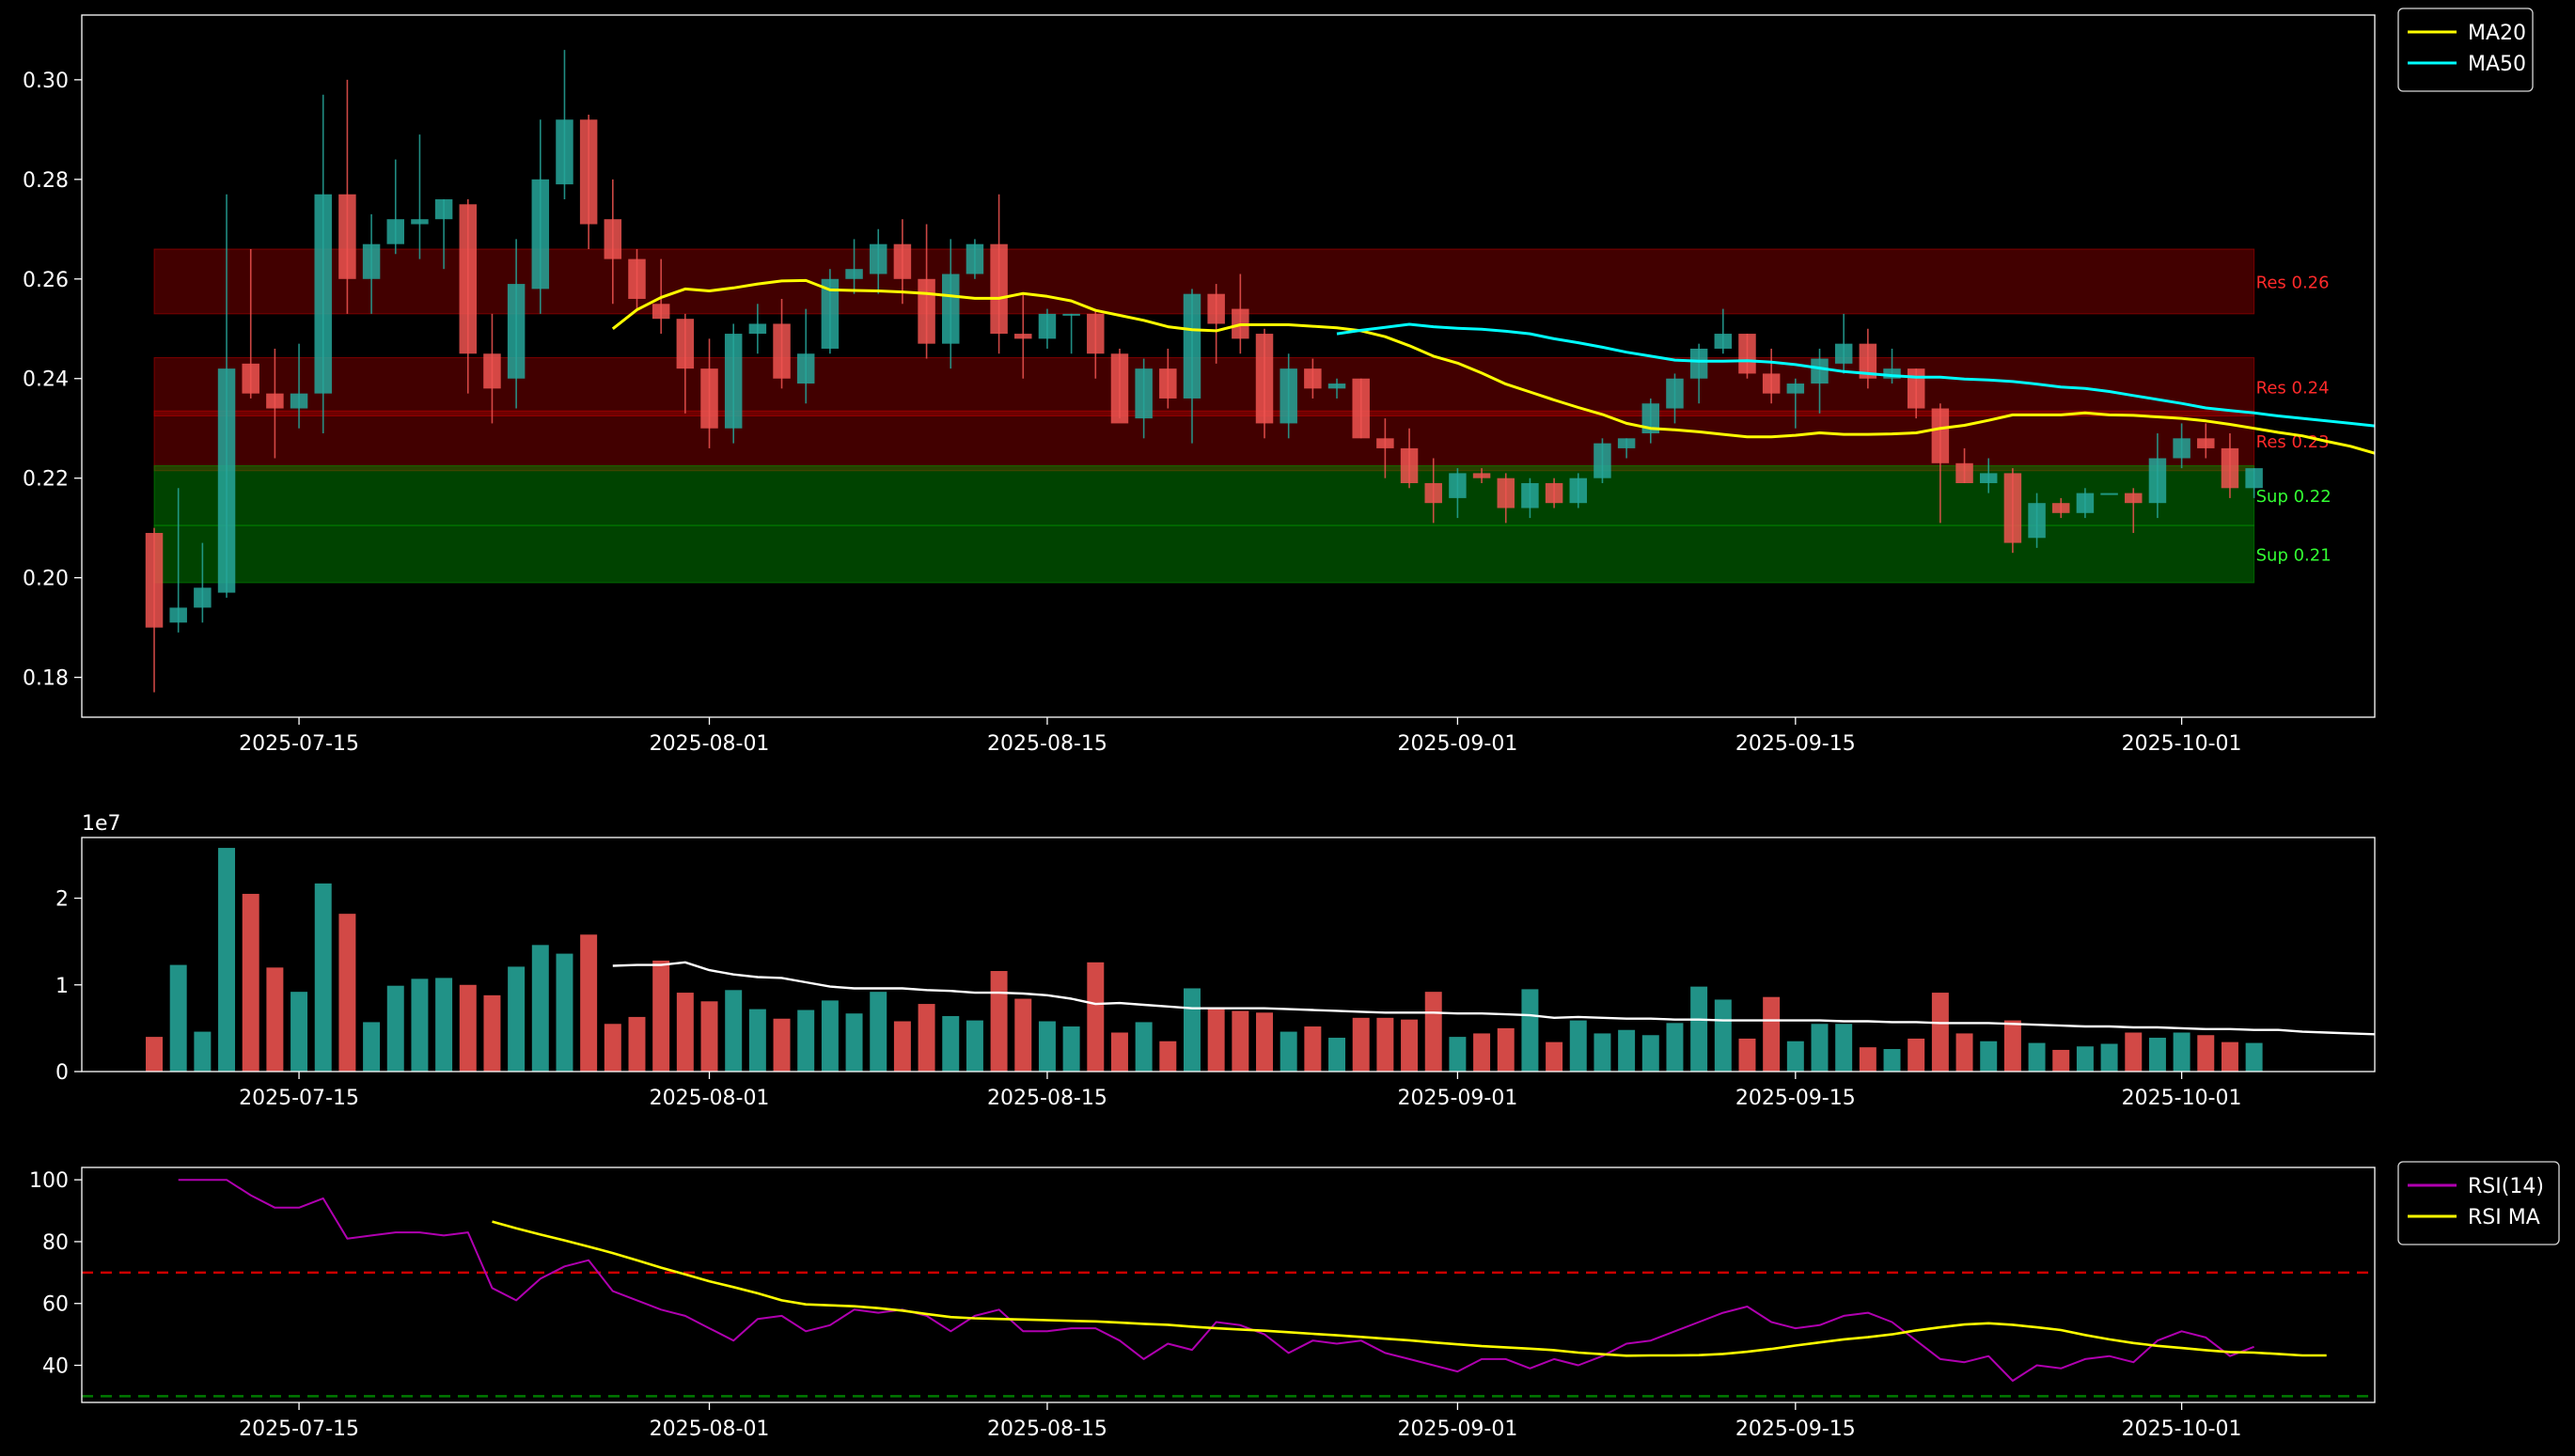  I want to click on volume-xtick-label: 2025-09-15, so click(1795, 1099).